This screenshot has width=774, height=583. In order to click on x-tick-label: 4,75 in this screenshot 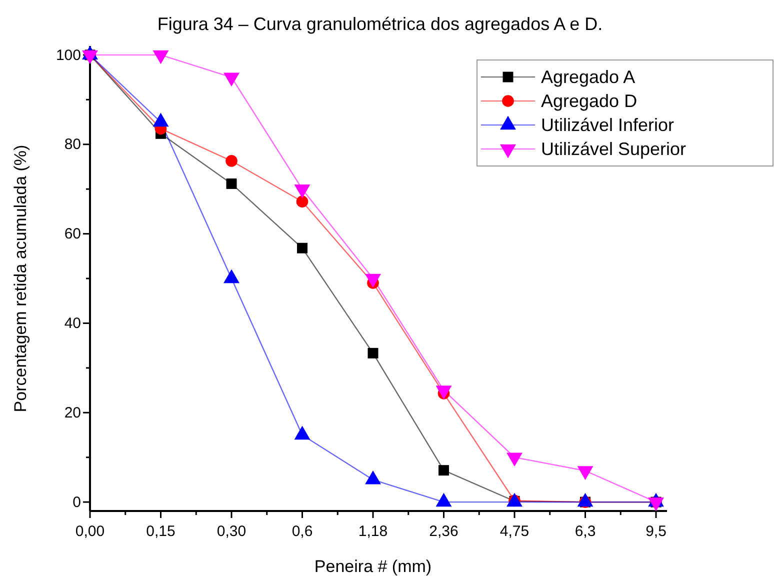, I will do `click(515, 531)`.